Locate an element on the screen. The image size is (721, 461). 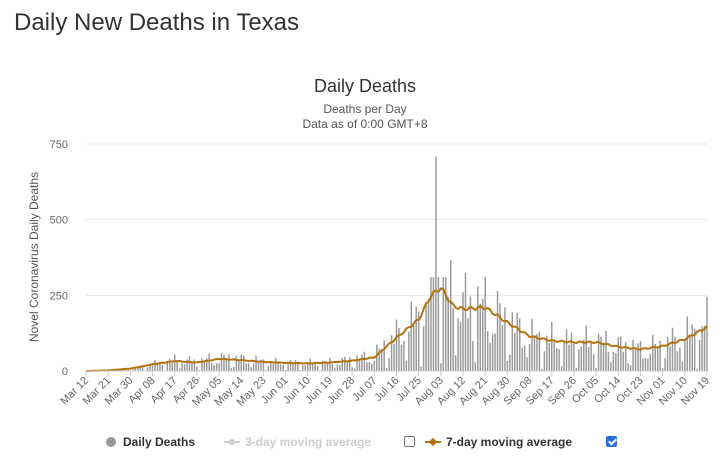
legend-line-diamond-icon is located at coordinates (433, 442).